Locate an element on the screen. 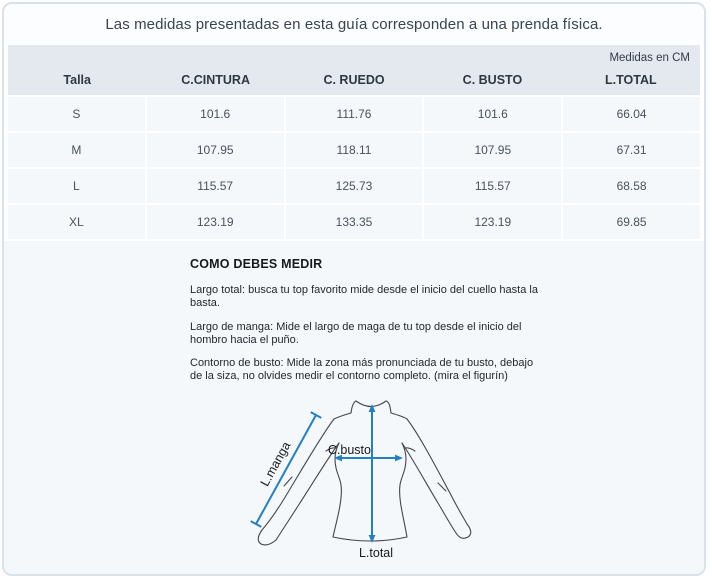 Image resolution: width=712 pixels, height=582 pixels. measurement-arrowheads is located at coordinates (368, 473).